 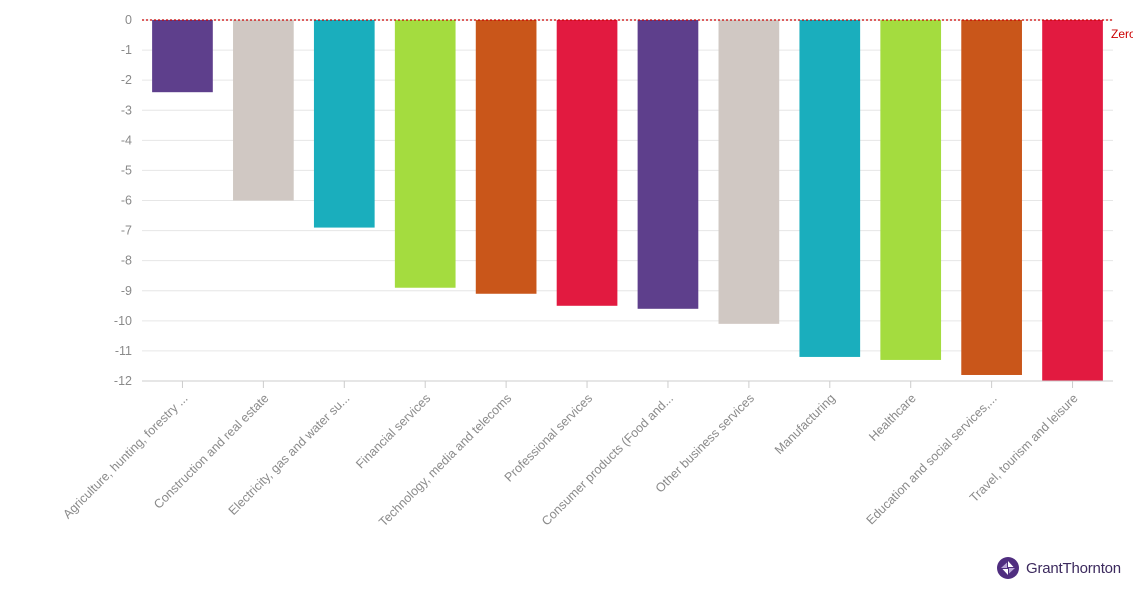 What do you see at coordinates (1073, 568) in the screenshot?
I see `brand-name: GrantThornton` at bounding box center [1073, 568].